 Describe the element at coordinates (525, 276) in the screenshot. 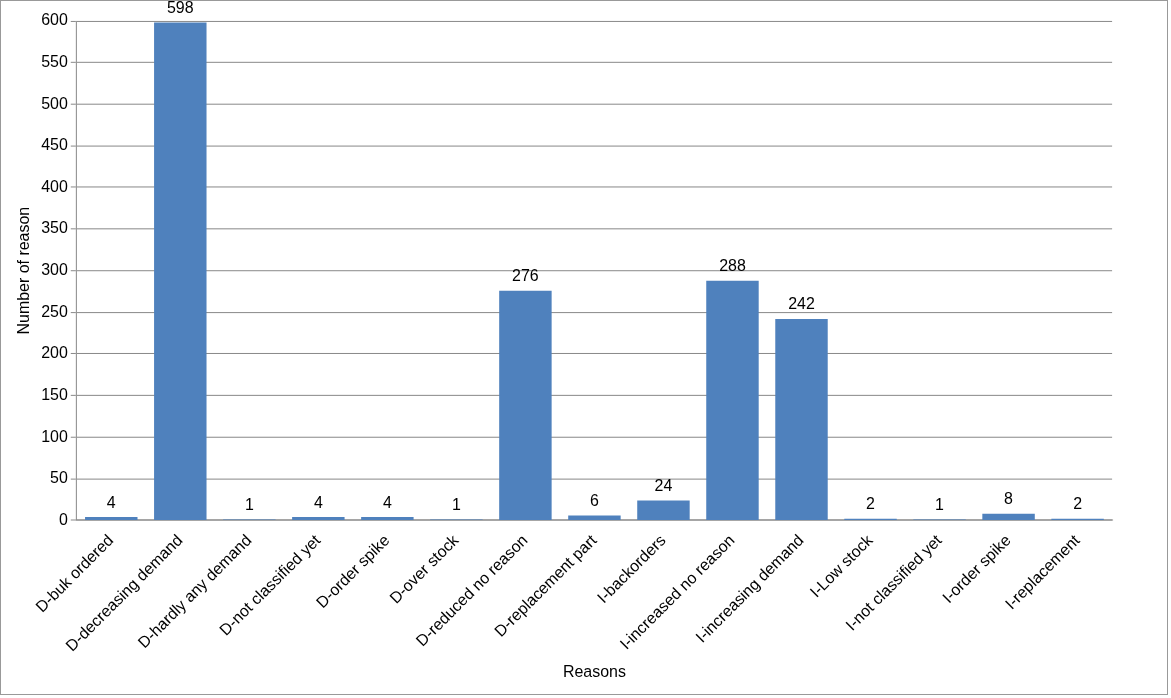

I see `data-label: 276` at that location.